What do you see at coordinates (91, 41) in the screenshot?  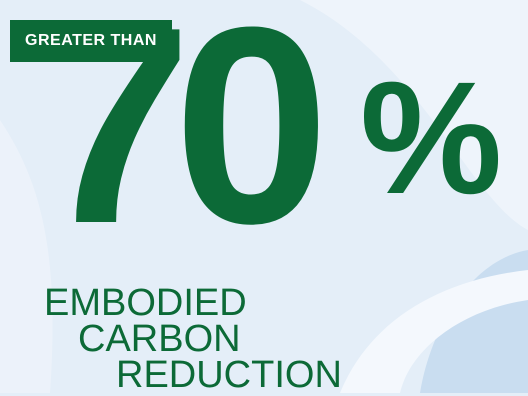 I see `greater-than-badge: GREATER THAN` at bounding box center [91, 41].